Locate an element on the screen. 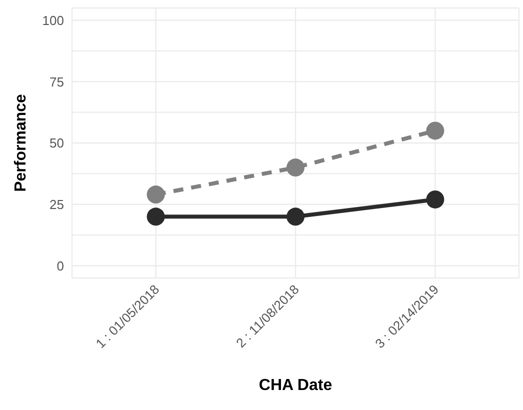  y-tick-label: 75 is located at coordinates (57, 82).